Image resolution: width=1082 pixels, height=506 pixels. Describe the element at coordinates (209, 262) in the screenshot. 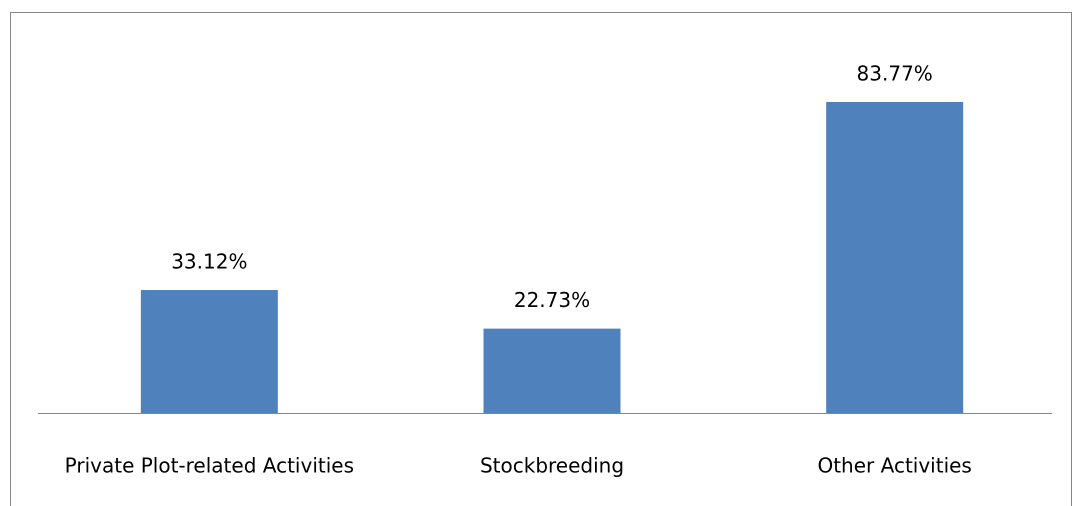

I see `value-label: 33.12%` at that location.